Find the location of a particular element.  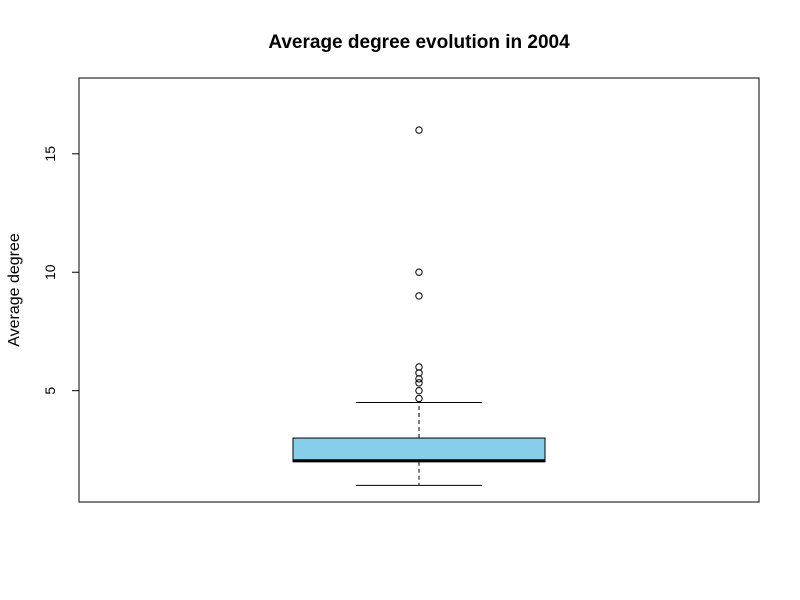

chart-title: Average degree evolution in 2004 is located at coordinates (419, 42).